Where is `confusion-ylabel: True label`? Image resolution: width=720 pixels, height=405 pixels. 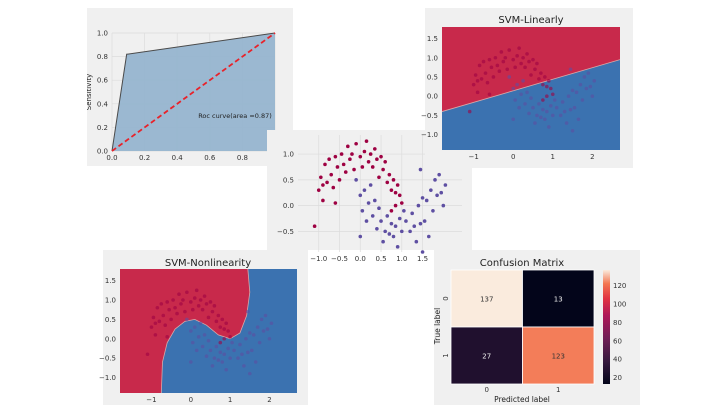 confusion-ylabel: True label is located at coordinates (437, 326).